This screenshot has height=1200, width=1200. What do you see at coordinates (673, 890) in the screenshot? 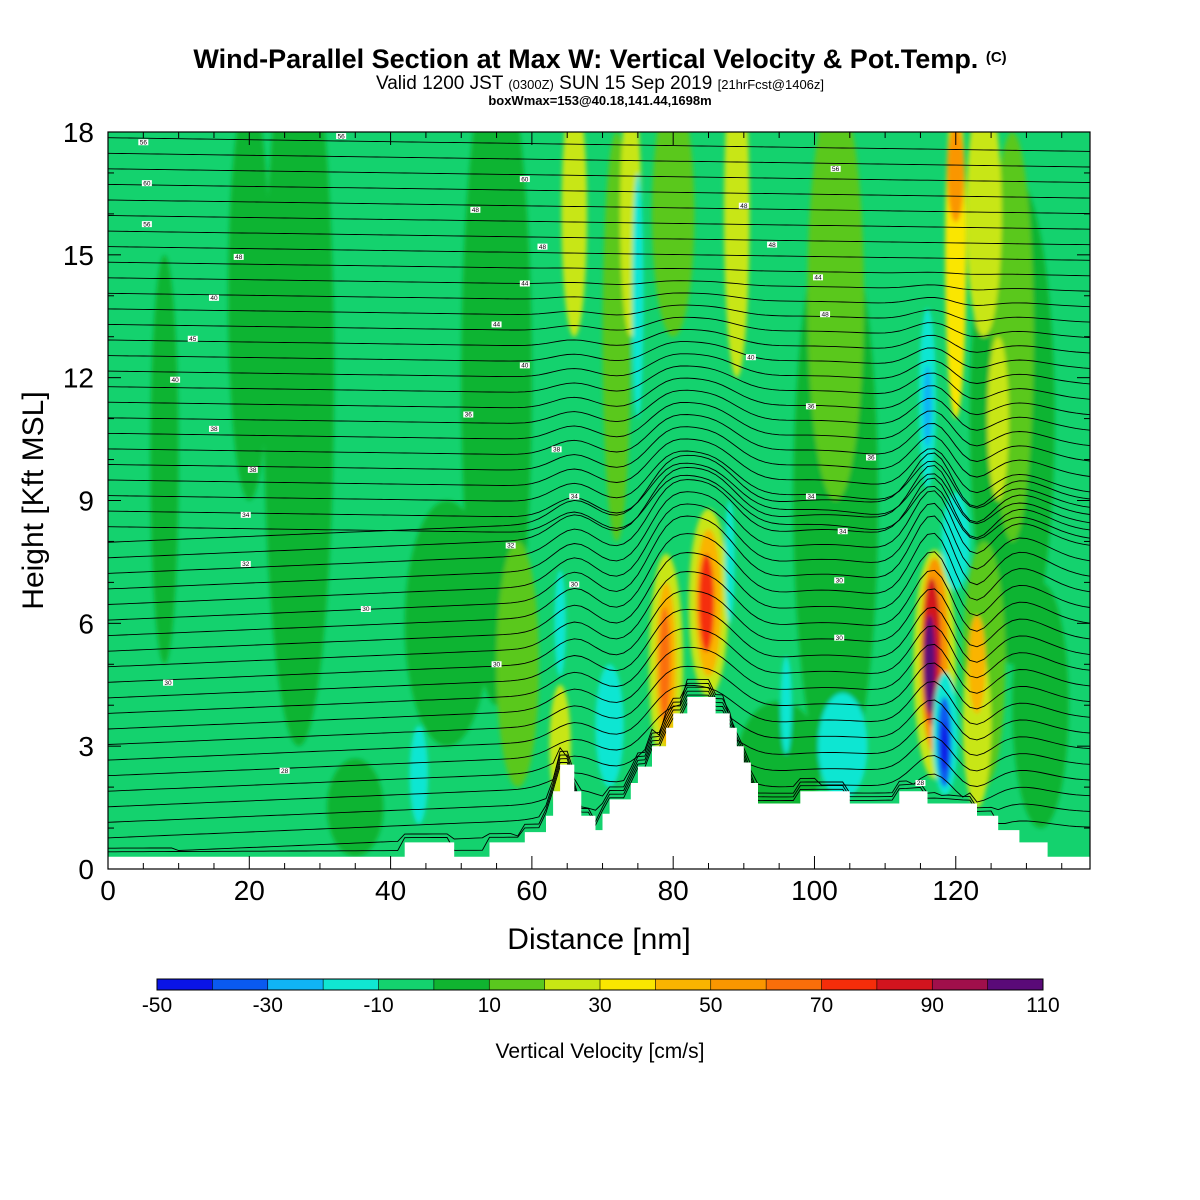
I see `x-tick-label: 80` at bounding box center [673, 890].